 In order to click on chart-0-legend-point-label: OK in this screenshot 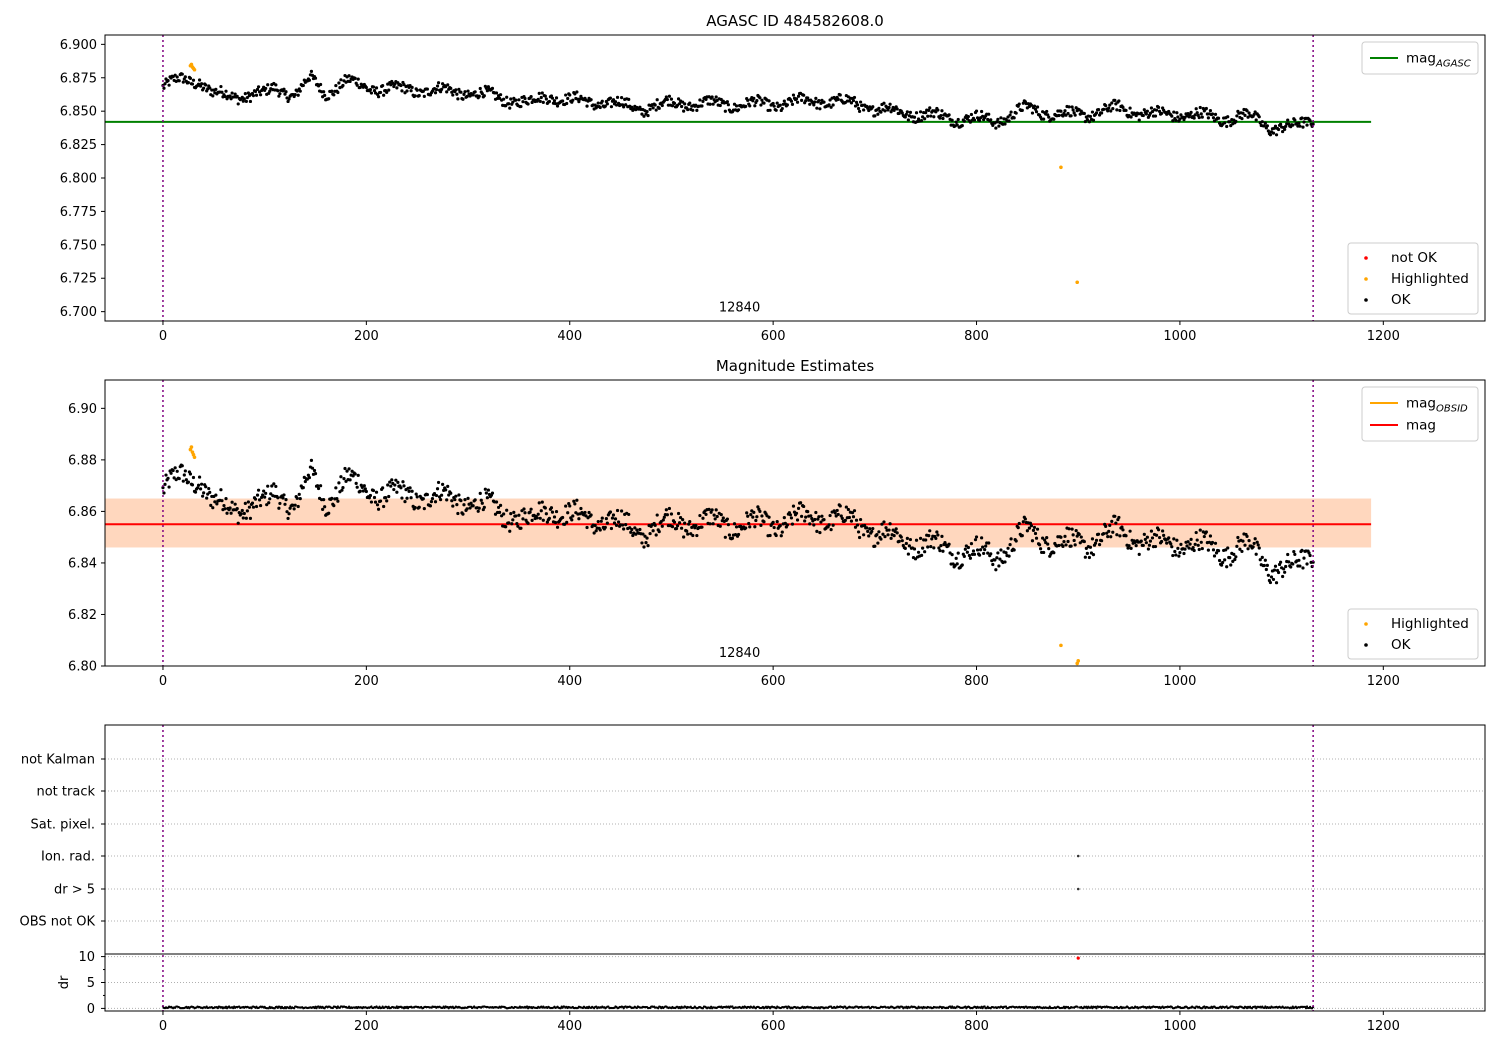, I will do `click(1401, 300)`.